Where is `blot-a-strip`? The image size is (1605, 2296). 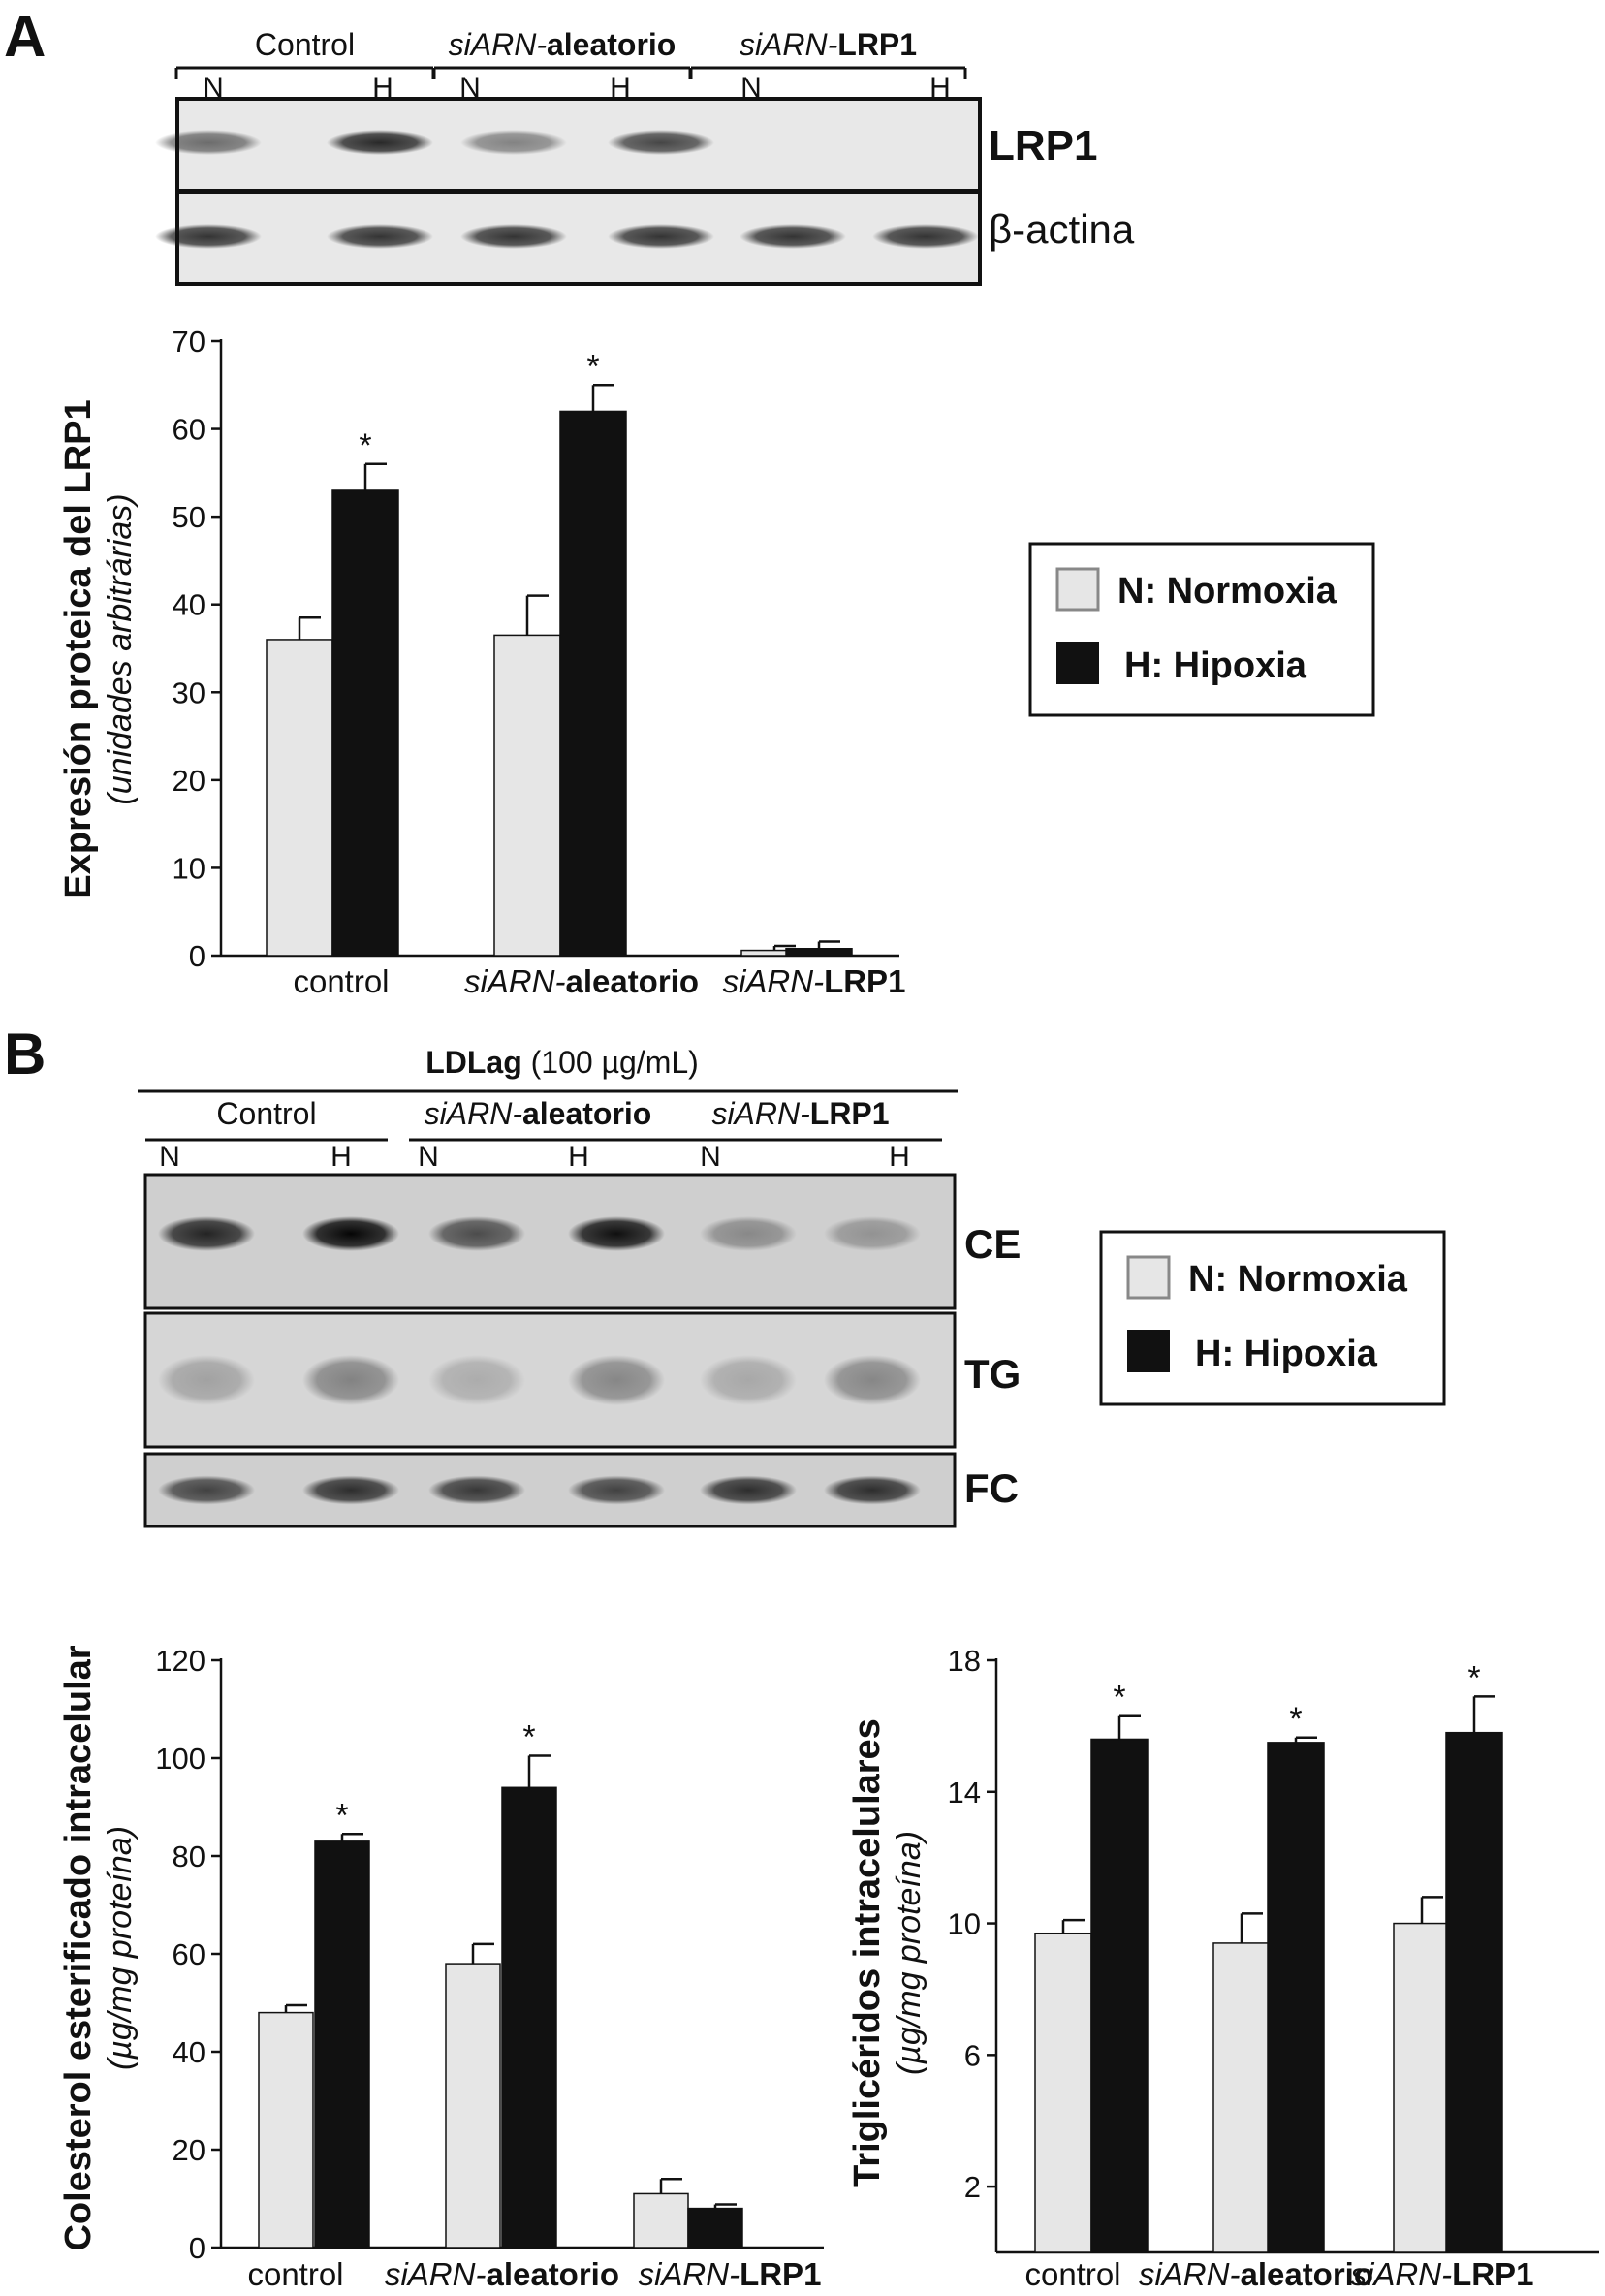 blot-a-strip is located at coordinates (578, 145).